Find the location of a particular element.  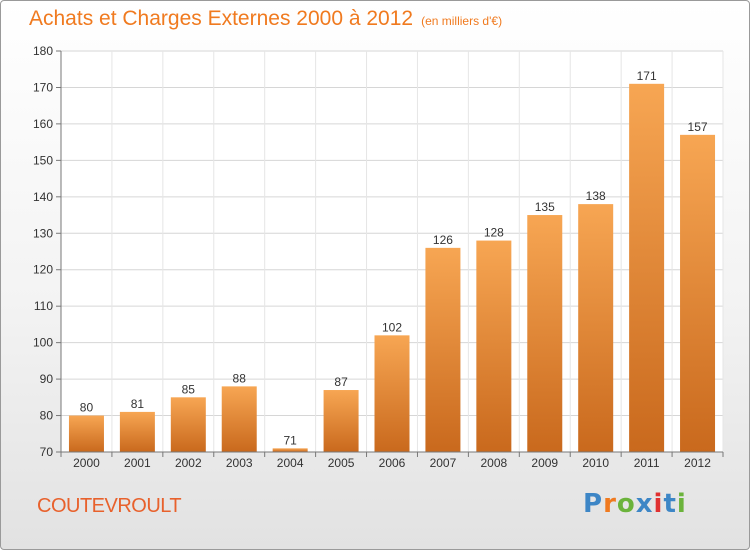

data-label-2006: 102 is located at coordinates (392, 327).